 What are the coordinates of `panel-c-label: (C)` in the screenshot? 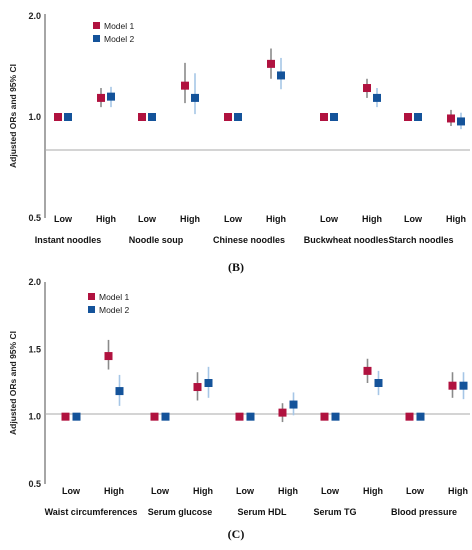 It's located at (236, 534).